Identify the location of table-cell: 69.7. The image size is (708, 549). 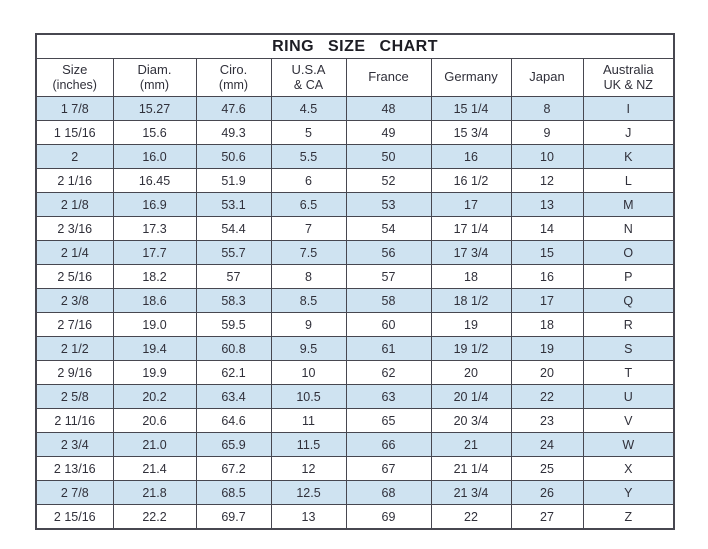
(233, 517).